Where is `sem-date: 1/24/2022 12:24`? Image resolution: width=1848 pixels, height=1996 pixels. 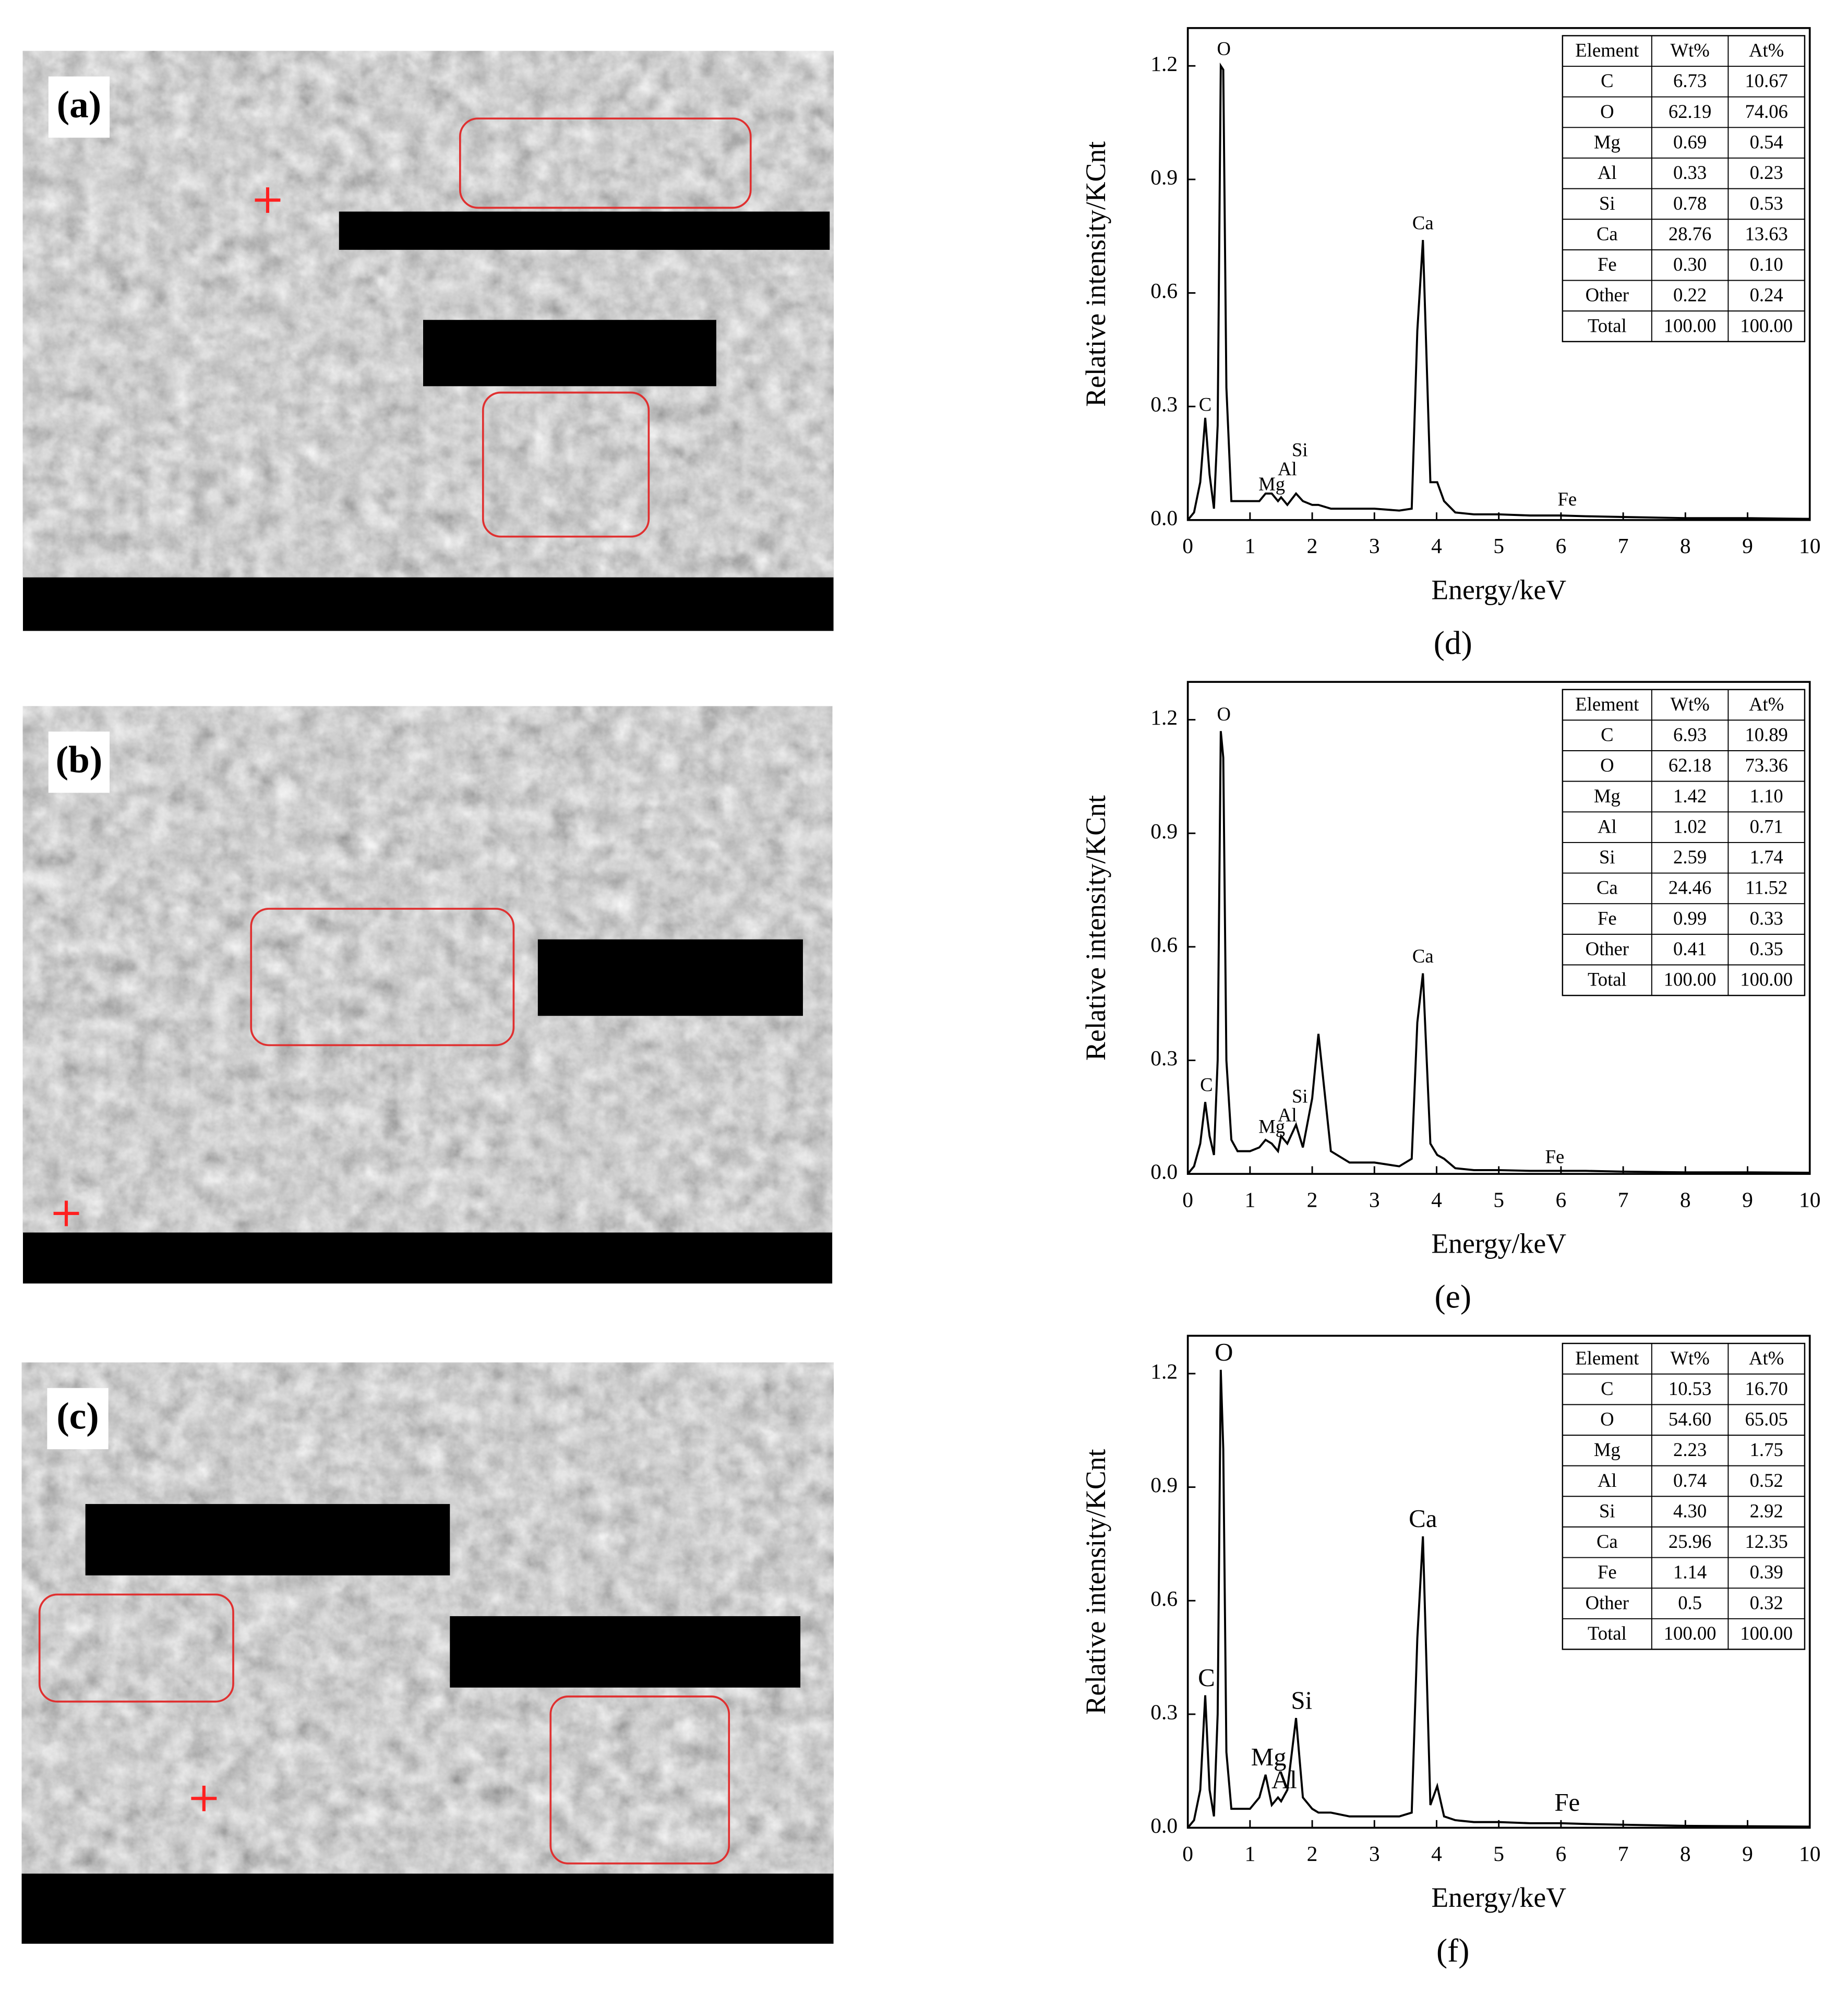 sem-date: 1/24/2022 12:24 is located at coordinates (515, 1256).